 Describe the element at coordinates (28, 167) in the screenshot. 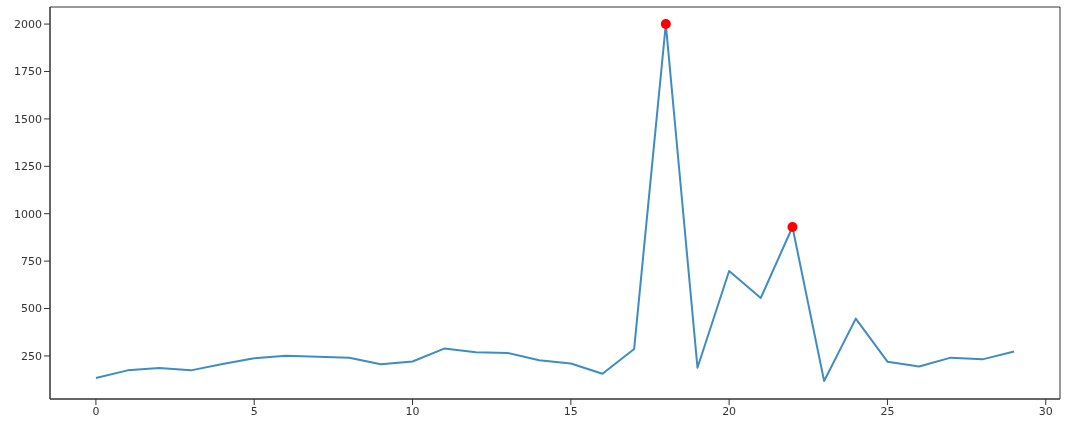

I see `y-tick-label: 1250` at that location.